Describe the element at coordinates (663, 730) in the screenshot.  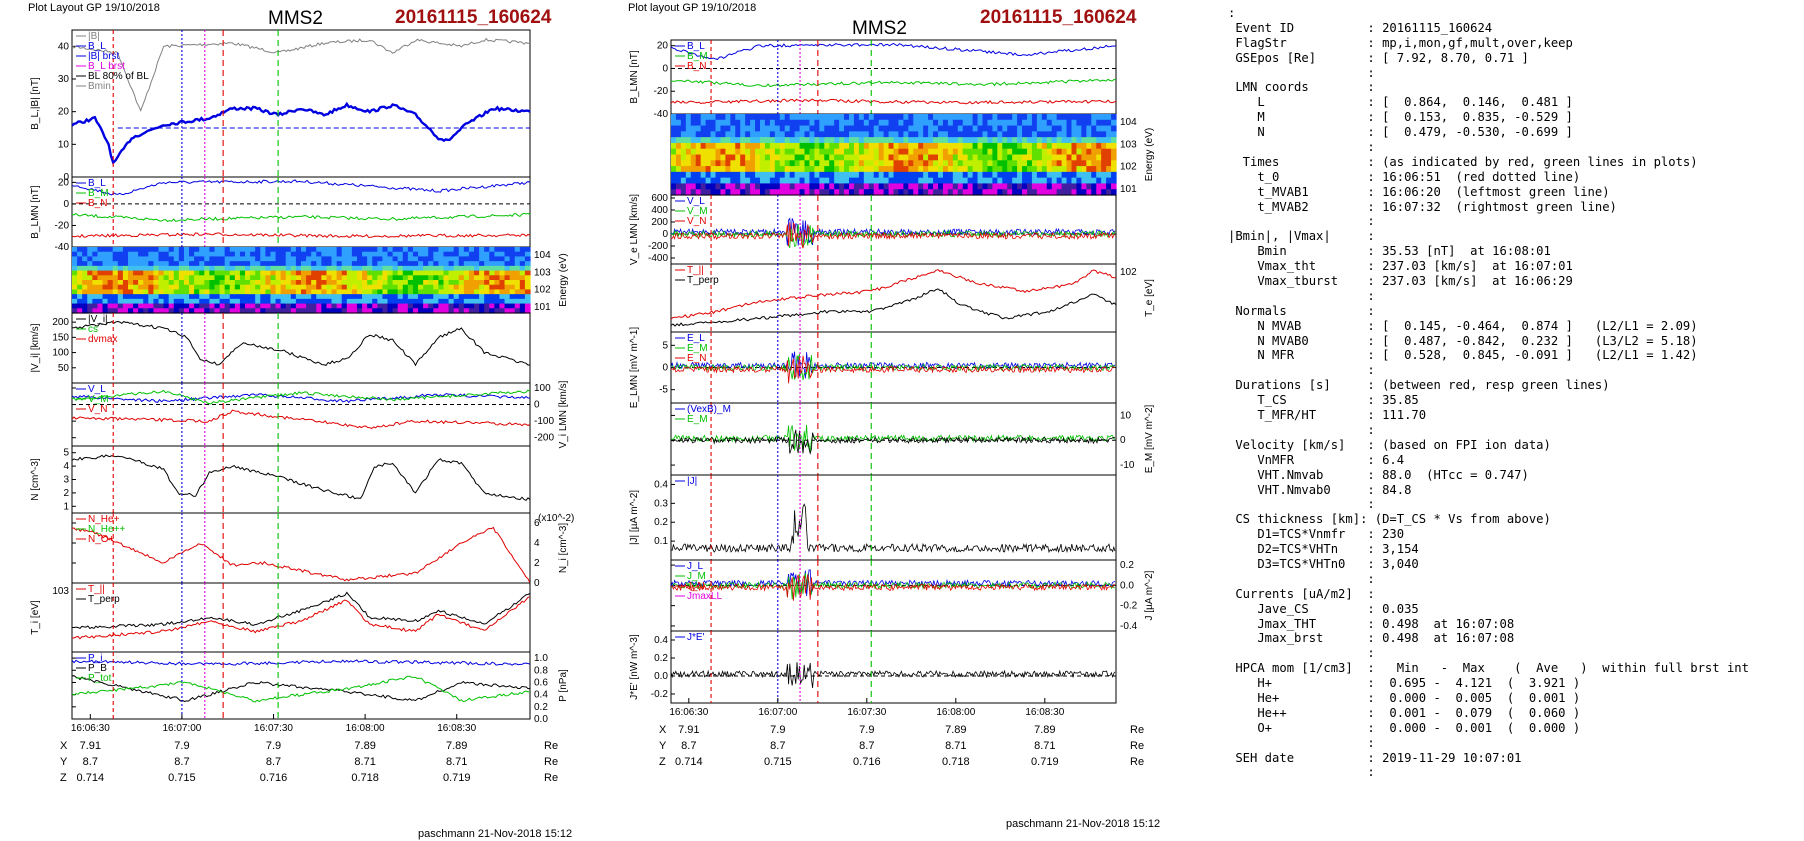
I see `coord-row-label: X` at that location.